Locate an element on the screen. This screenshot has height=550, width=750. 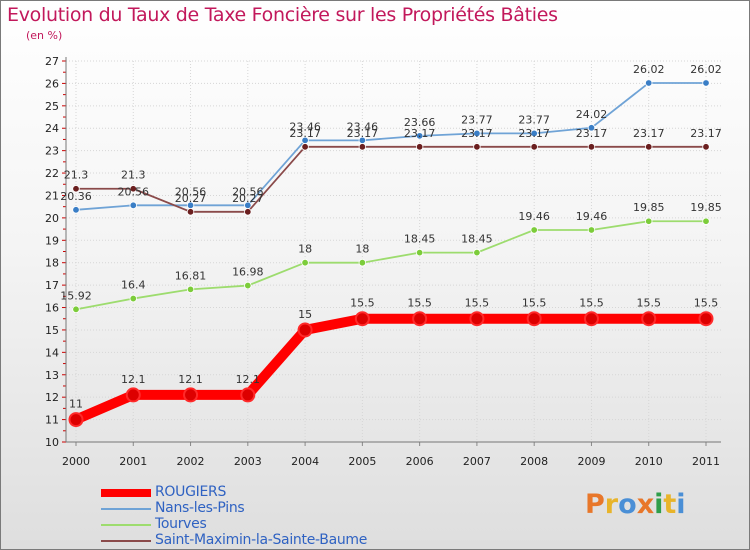
y-tick-label: 25 is located at coordinates (52, 106).